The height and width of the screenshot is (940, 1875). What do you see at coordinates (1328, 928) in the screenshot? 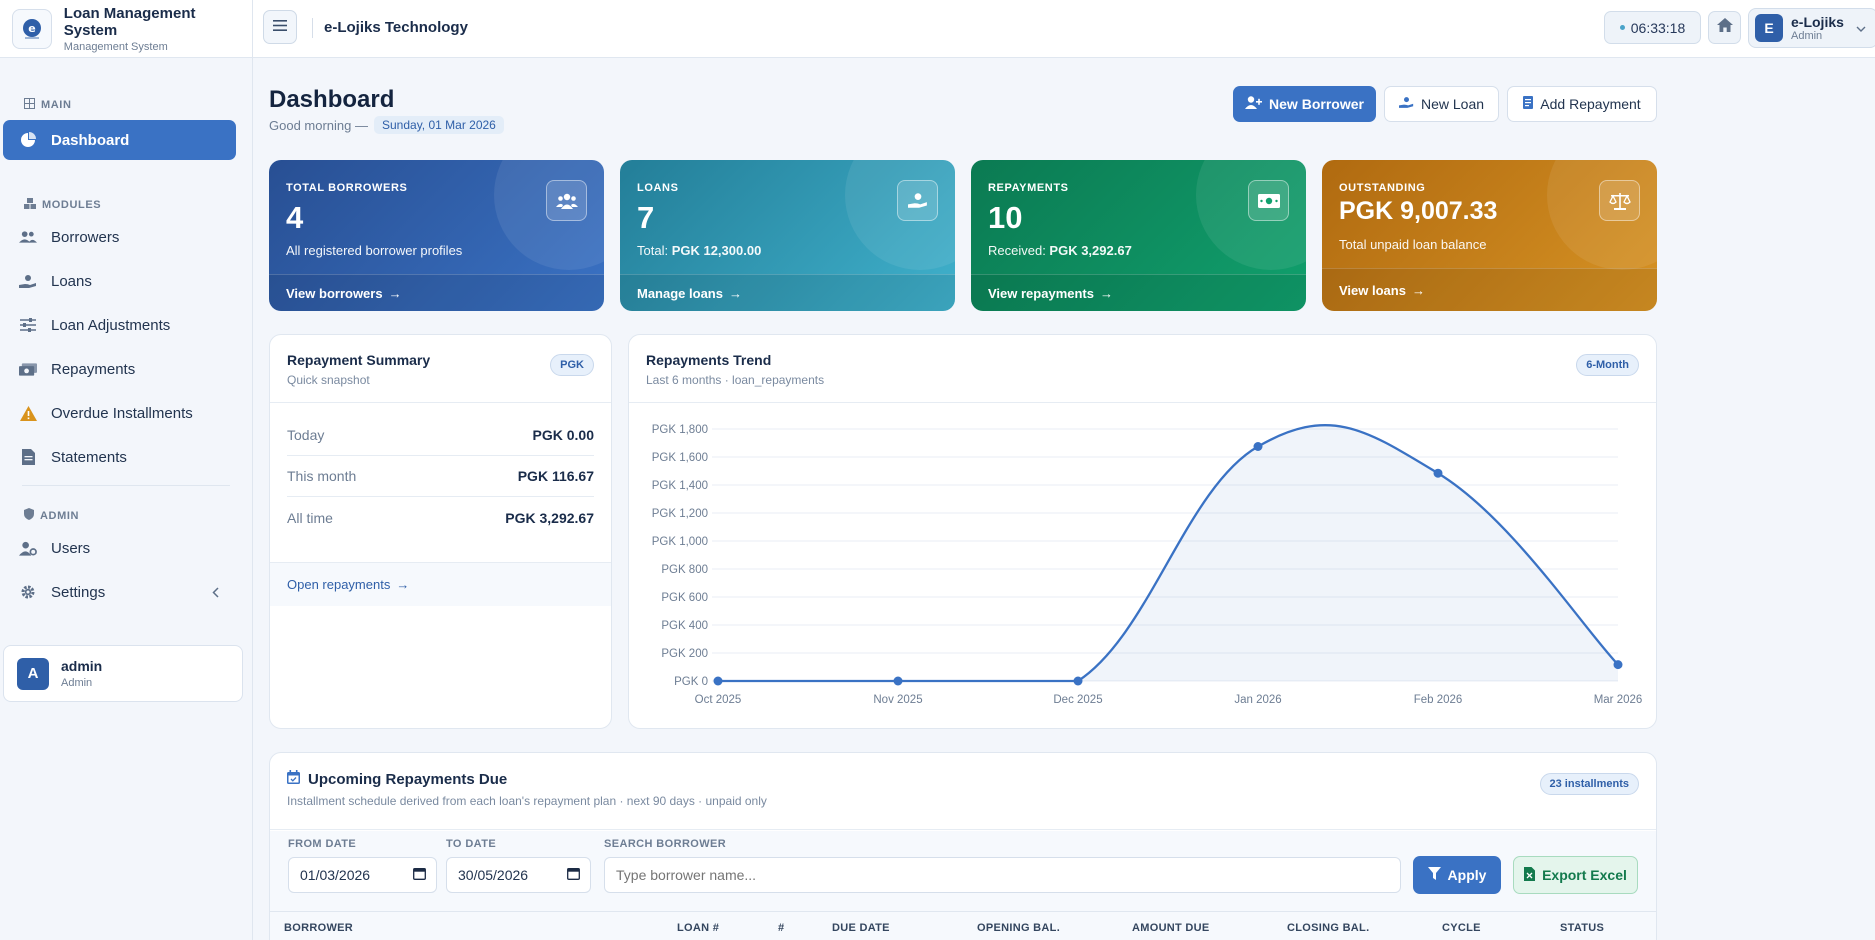
I see `column-header: CLOSING BAL.` at bounding box center [1328, 928].